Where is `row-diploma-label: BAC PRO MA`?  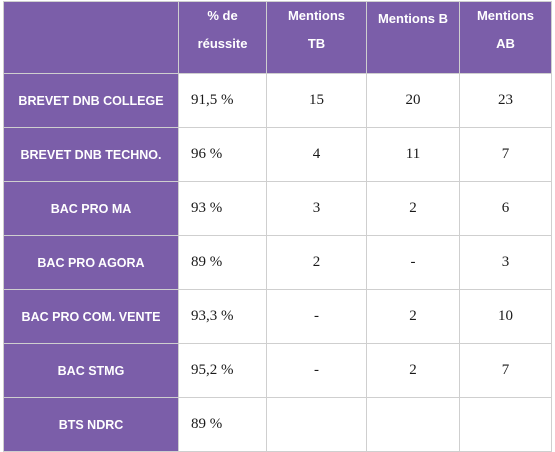 row-diploma-label: BAC PRO MA is located at coordinates (91, 208).